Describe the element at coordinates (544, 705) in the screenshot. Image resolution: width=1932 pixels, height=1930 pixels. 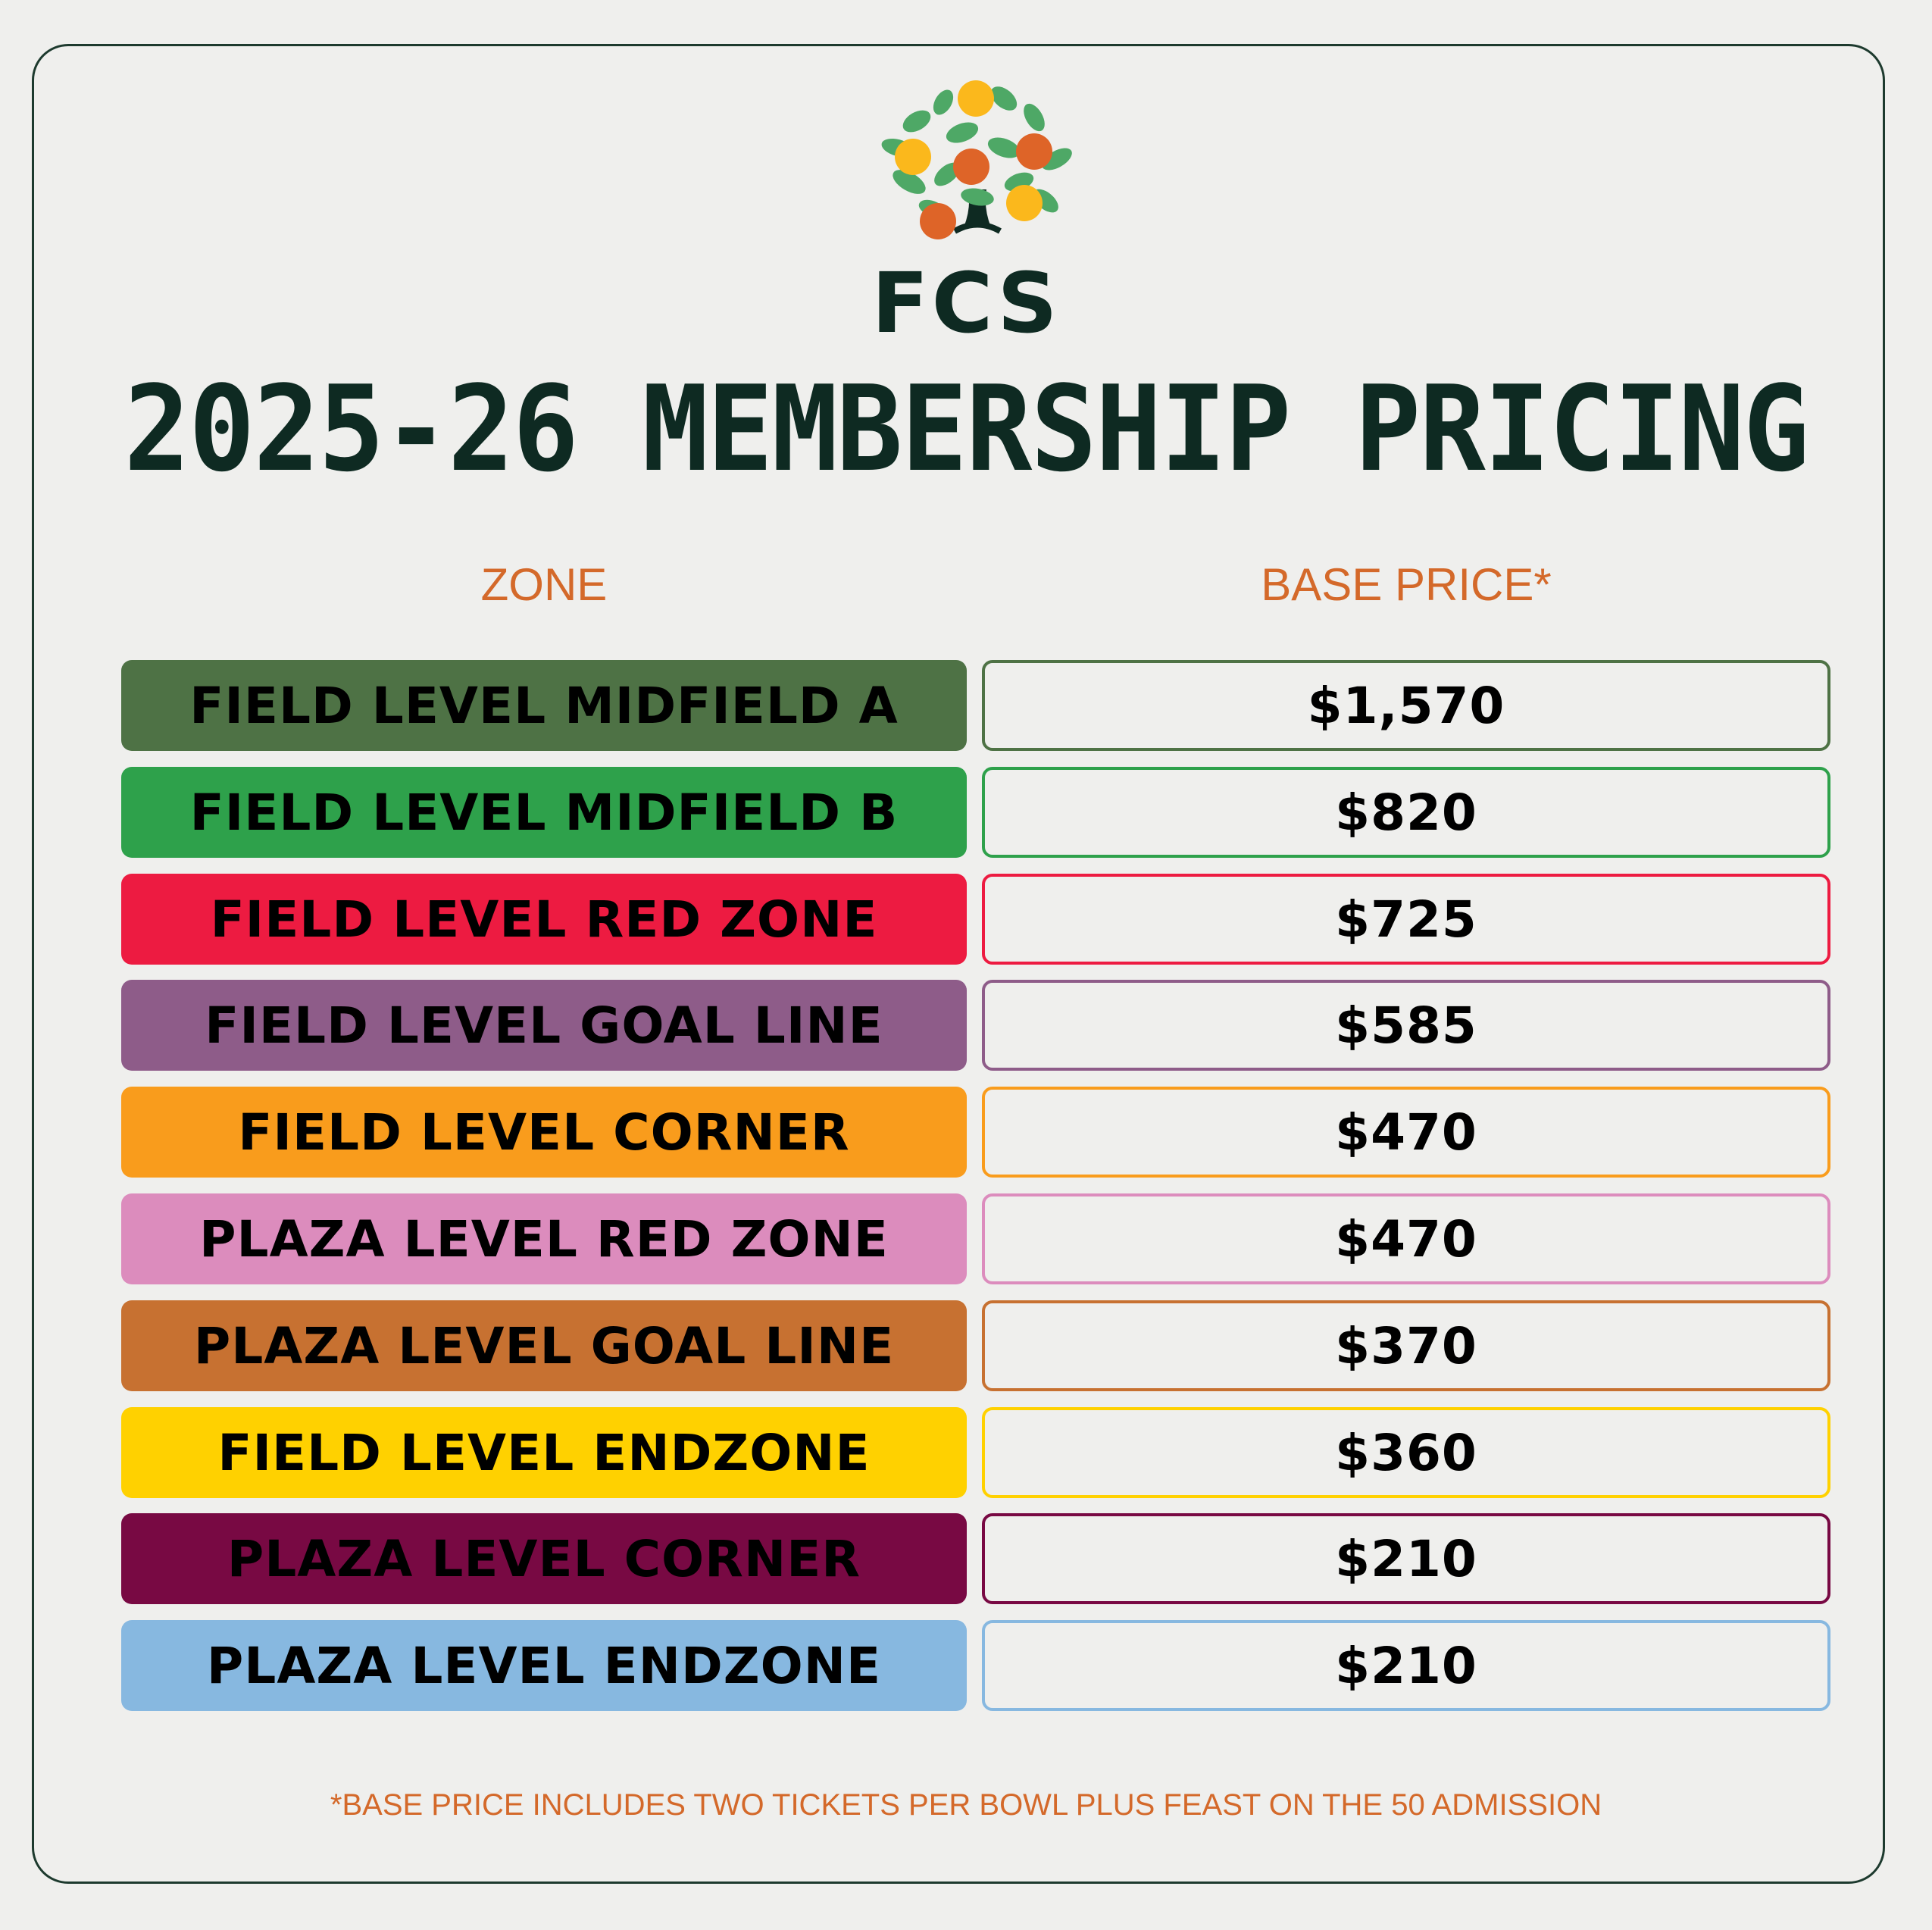
I see `zone-label: FIELD LEVEL MIDFIELD A` at that location.